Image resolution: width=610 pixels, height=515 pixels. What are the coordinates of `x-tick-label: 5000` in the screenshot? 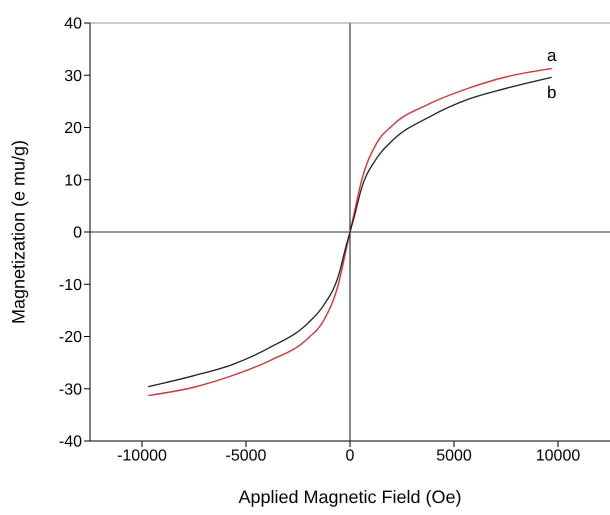 It's located at (454, 455).